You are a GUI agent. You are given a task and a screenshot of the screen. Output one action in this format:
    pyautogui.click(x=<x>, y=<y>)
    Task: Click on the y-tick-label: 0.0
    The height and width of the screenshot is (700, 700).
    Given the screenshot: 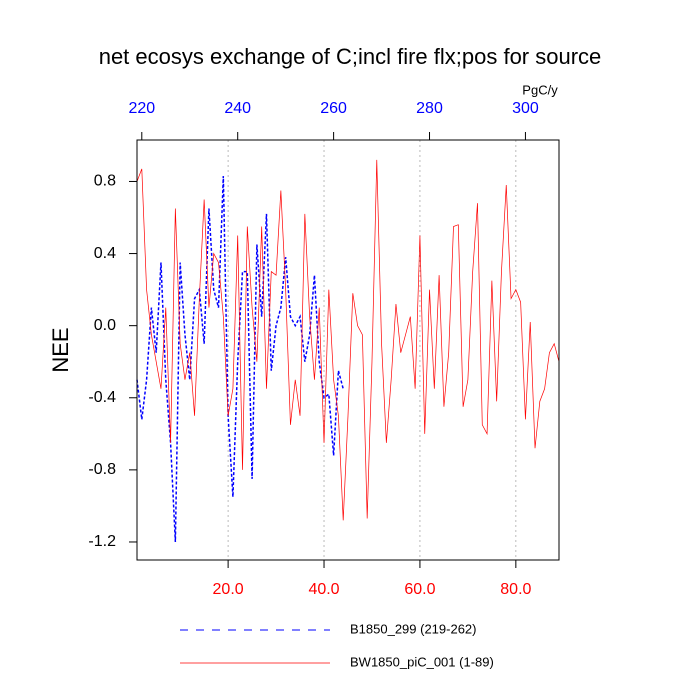 What is the action you would take?
    pyautogui.click(x=105, y=325)
    